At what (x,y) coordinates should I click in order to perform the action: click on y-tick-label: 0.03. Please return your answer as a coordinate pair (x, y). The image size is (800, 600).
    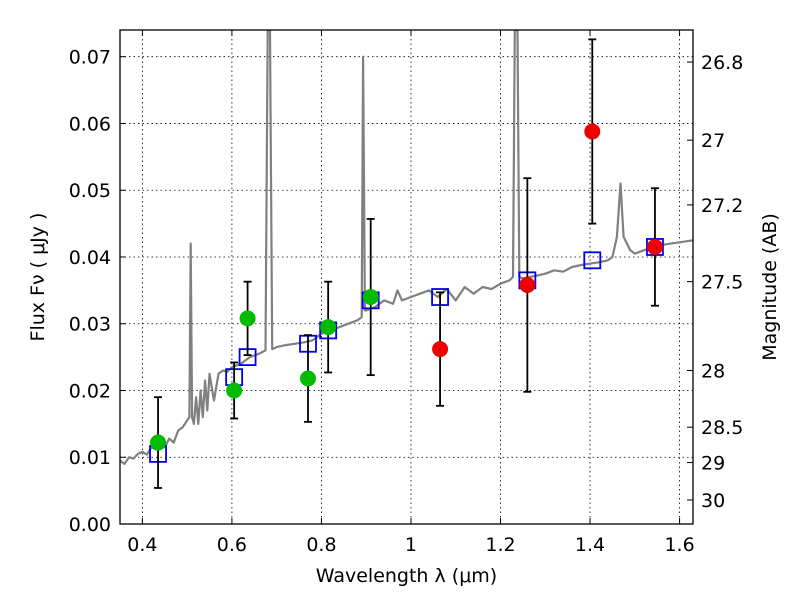
    Looking at the image, I should click on (90, 325).